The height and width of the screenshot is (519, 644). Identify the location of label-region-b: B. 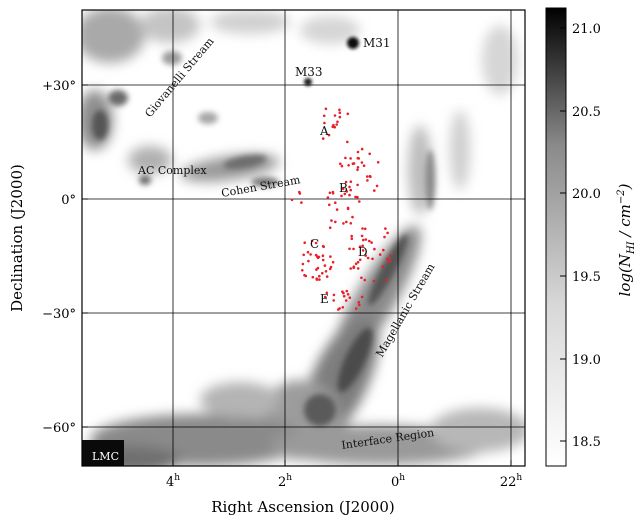
(343, 188).